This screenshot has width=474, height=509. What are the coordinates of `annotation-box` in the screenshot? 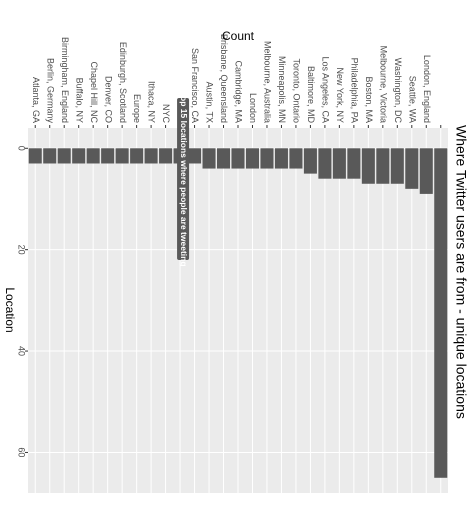 It's located at (183, 179).